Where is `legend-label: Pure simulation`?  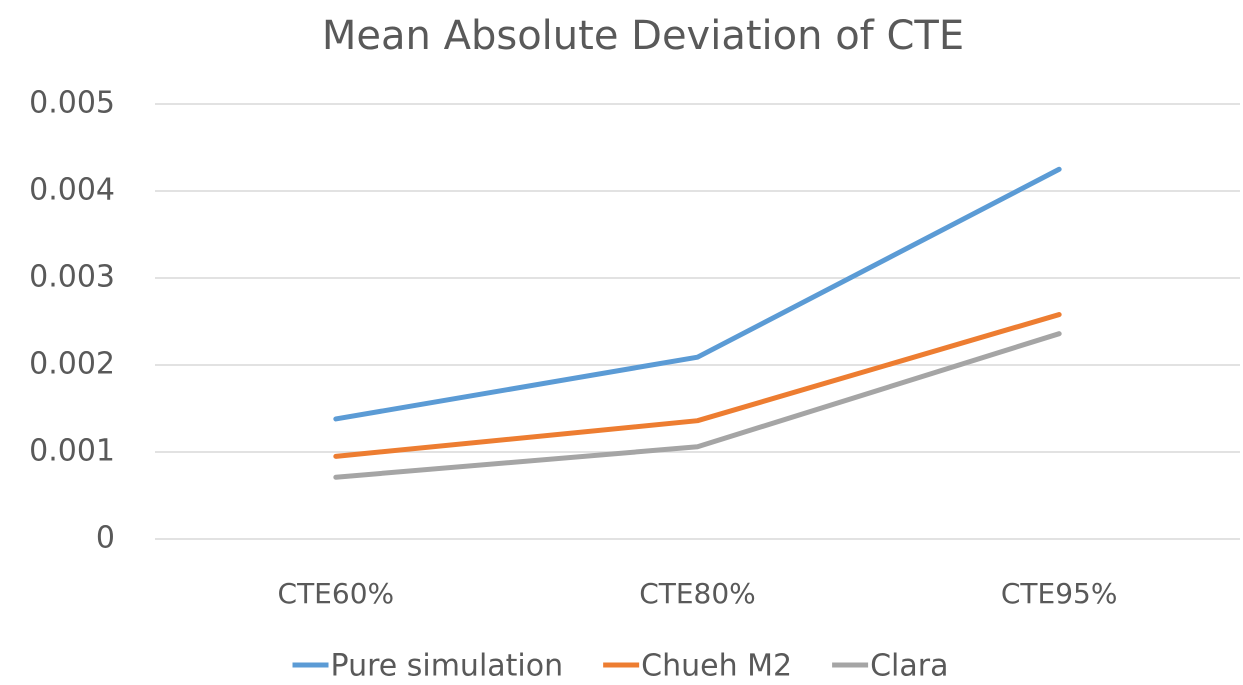
legend-label: Pure simulation is located at coordinates (447, 666).